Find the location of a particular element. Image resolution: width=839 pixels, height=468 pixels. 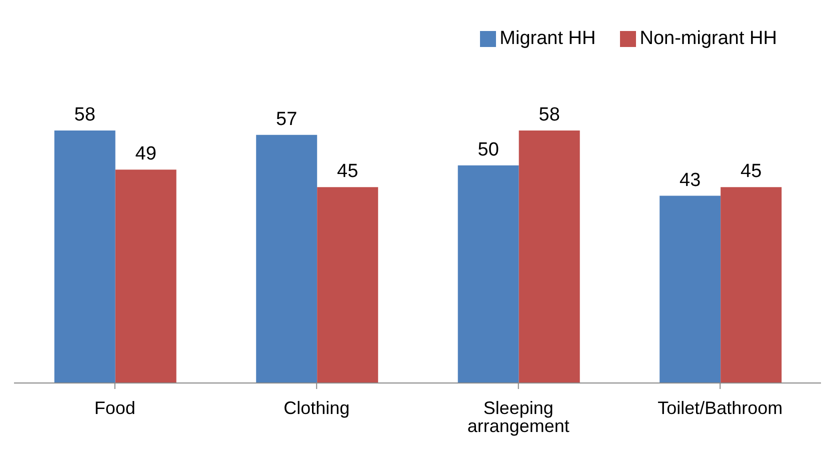

legend-label: Non-migrant HH is located at coordinates (708, 38).